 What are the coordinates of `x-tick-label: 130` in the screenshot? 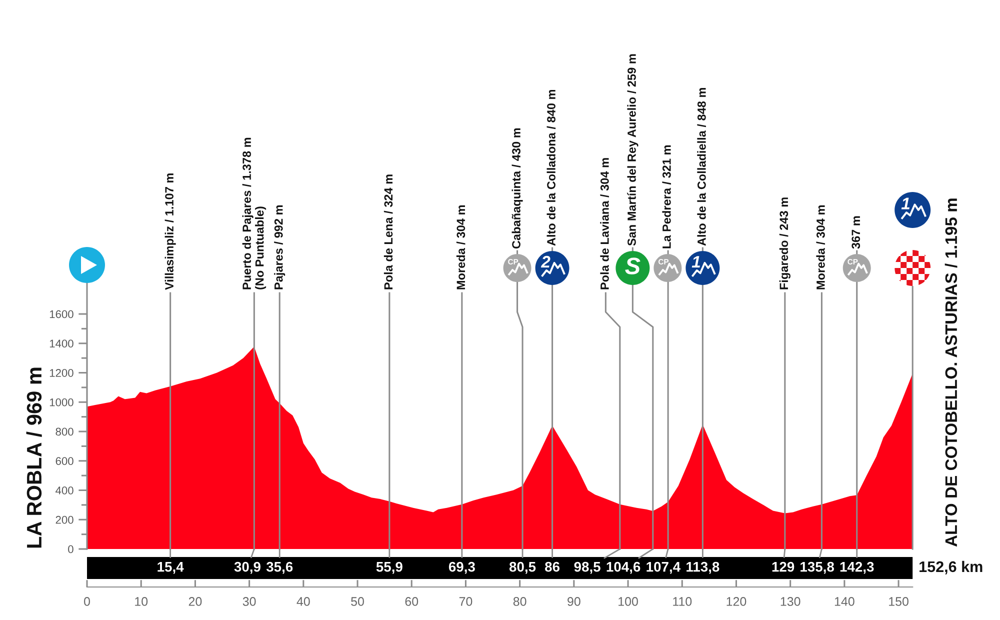 It's located at (790, 601).